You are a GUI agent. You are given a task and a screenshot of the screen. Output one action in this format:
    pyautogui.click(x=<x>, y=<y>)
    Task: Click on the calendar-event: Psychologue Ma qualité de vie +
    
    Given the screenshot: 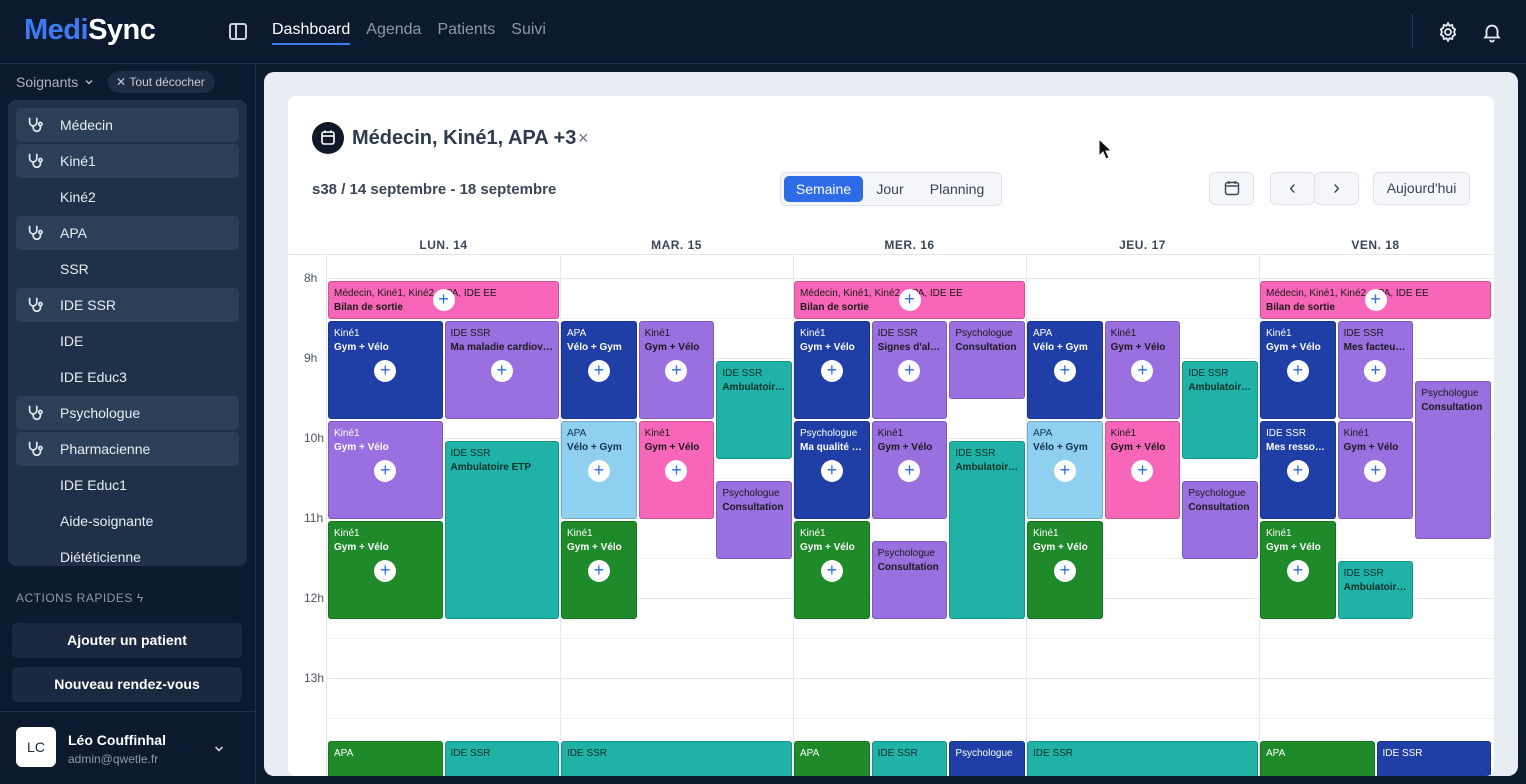 What is the action you would take?
    pyautogui.click(x=832, y=470)
    